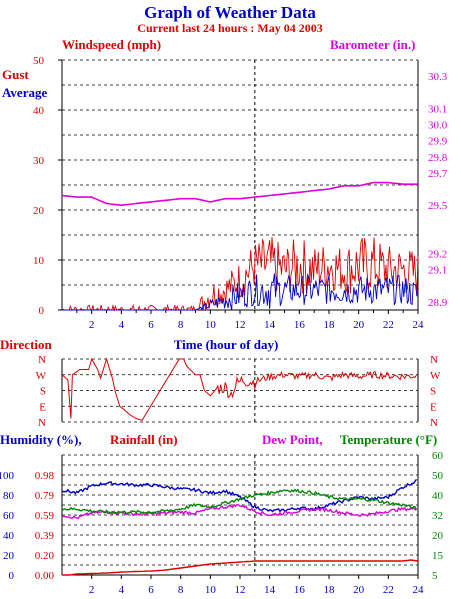  I want to click on wind-tick-label: 20, so click(39, 211).